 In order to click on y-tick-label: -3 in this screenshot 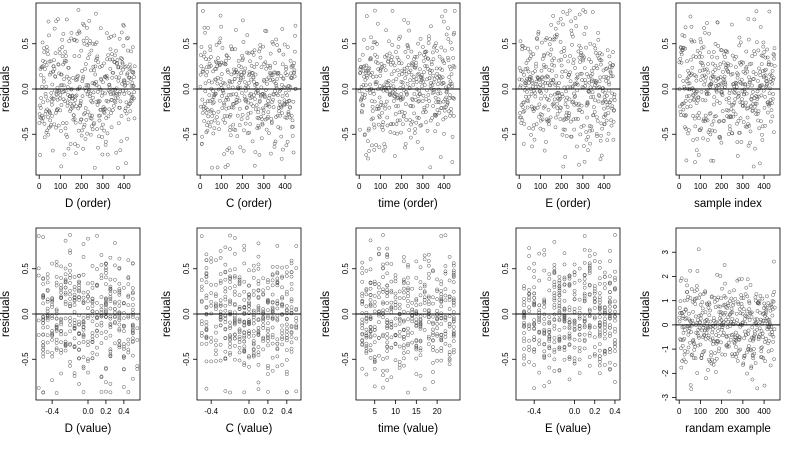, I will do `click(665, 397)`.